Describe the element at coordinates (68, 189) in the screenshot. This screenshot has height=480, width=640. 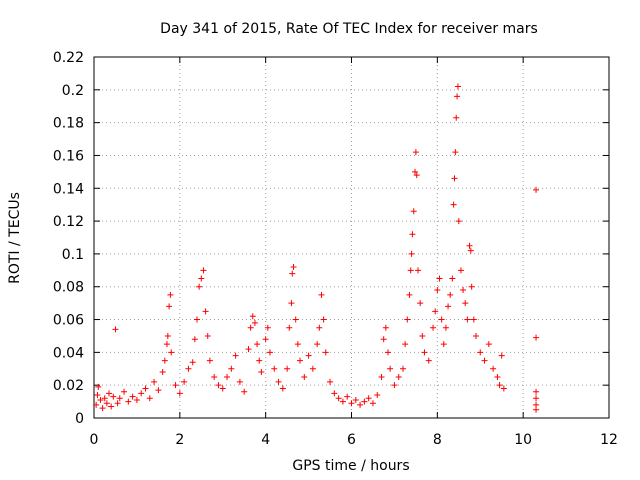
I see `y-tick-label: 0.14` at that location.